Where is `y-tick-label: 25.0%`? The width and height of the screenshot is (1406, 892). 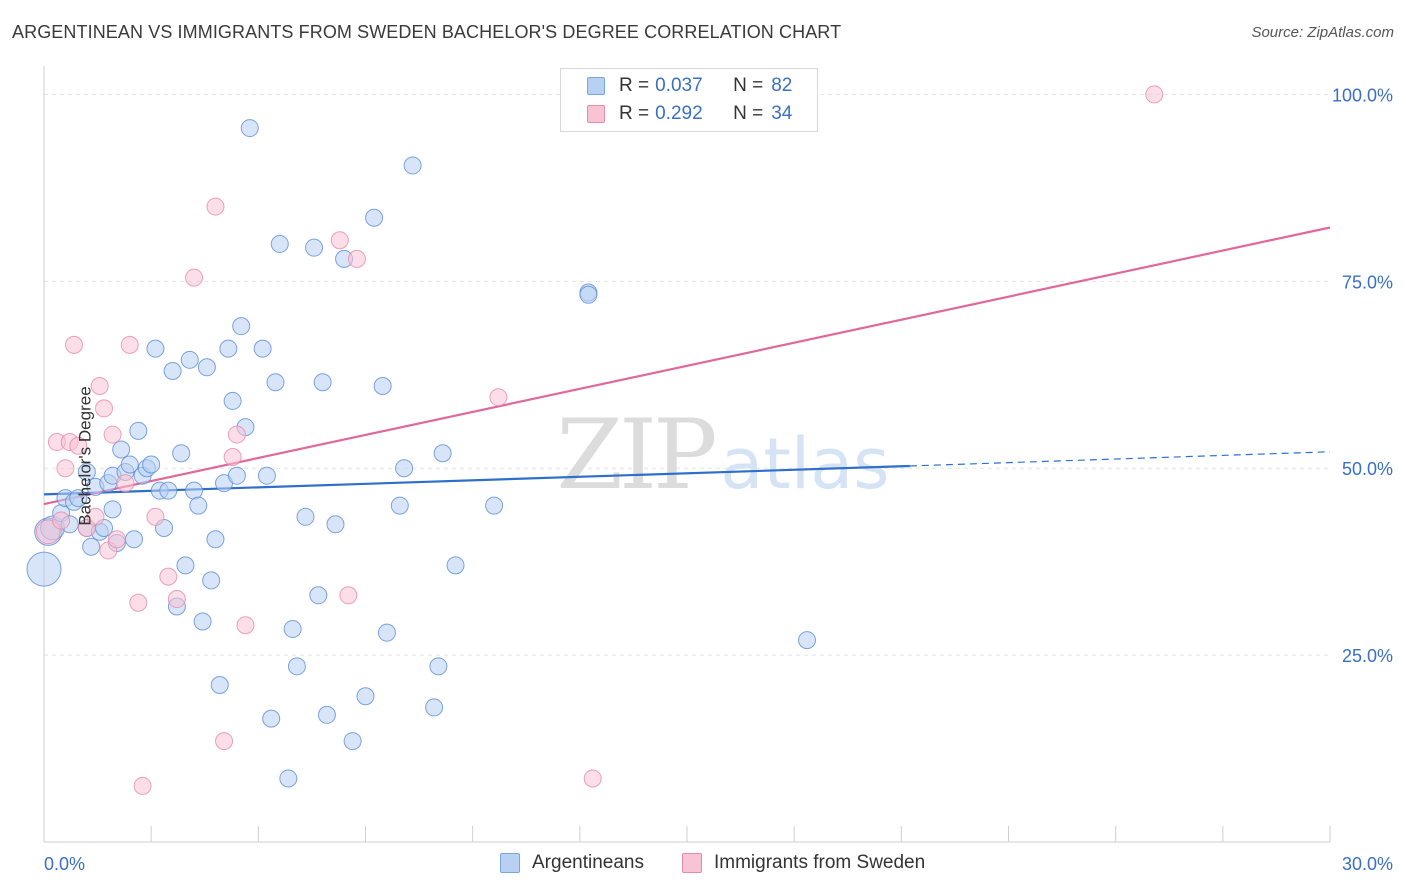
y-tick-label: 25.0% is located at coordinates (1367, 656).